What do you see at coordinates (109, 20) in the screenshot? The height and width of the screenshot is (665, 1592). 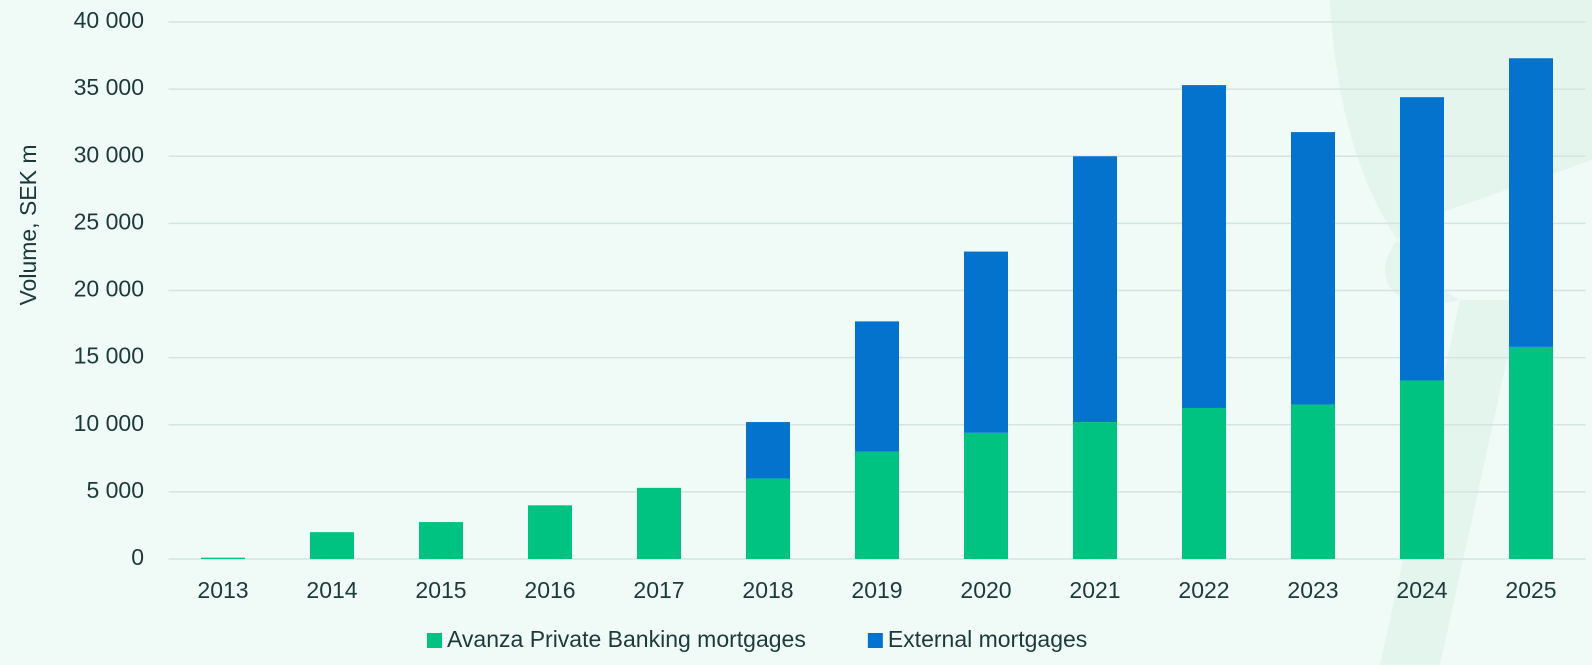 I see `y-tick-label: 40 000` at bounding box center [109, 20].